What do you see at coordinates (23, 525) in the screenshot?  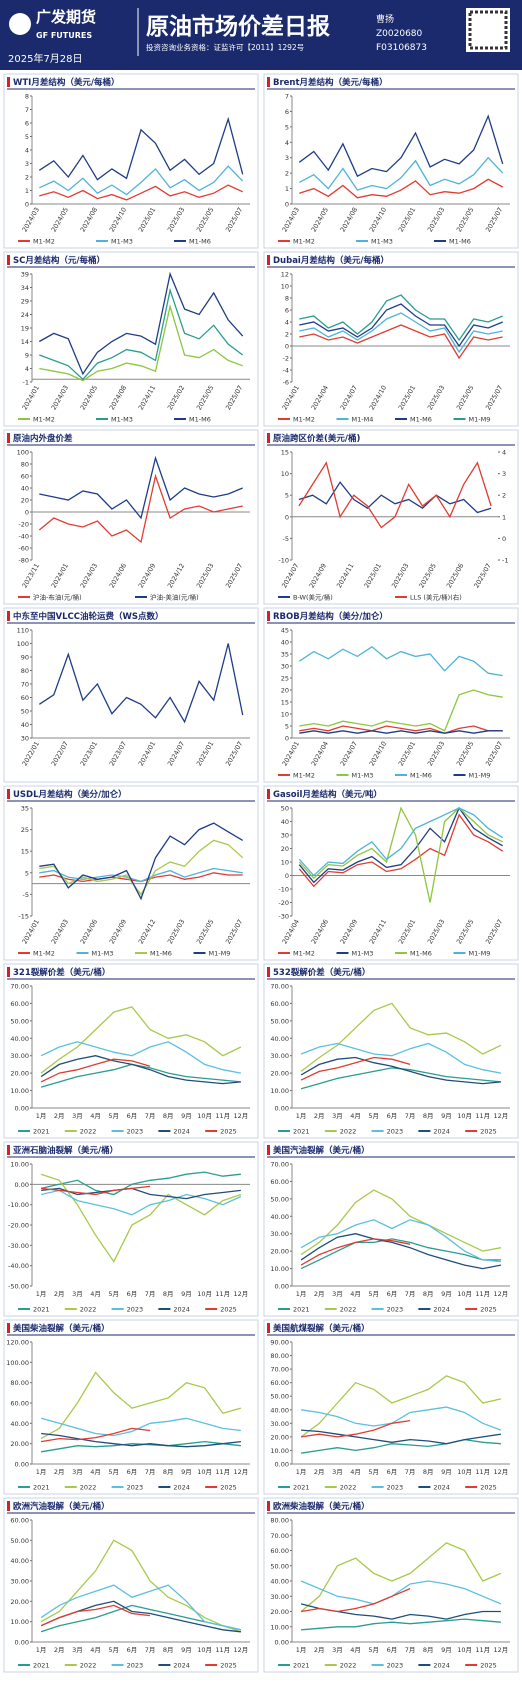 I see `y-tick-label: -20` at bounding box center [23, 525].